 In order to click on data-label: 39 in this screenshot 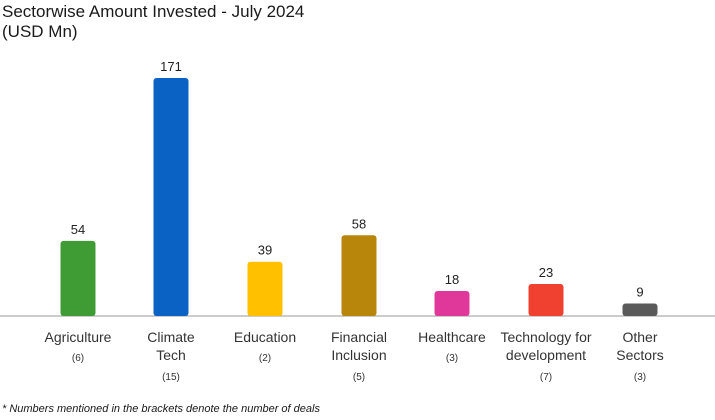, I will do `click(265, 250)`.